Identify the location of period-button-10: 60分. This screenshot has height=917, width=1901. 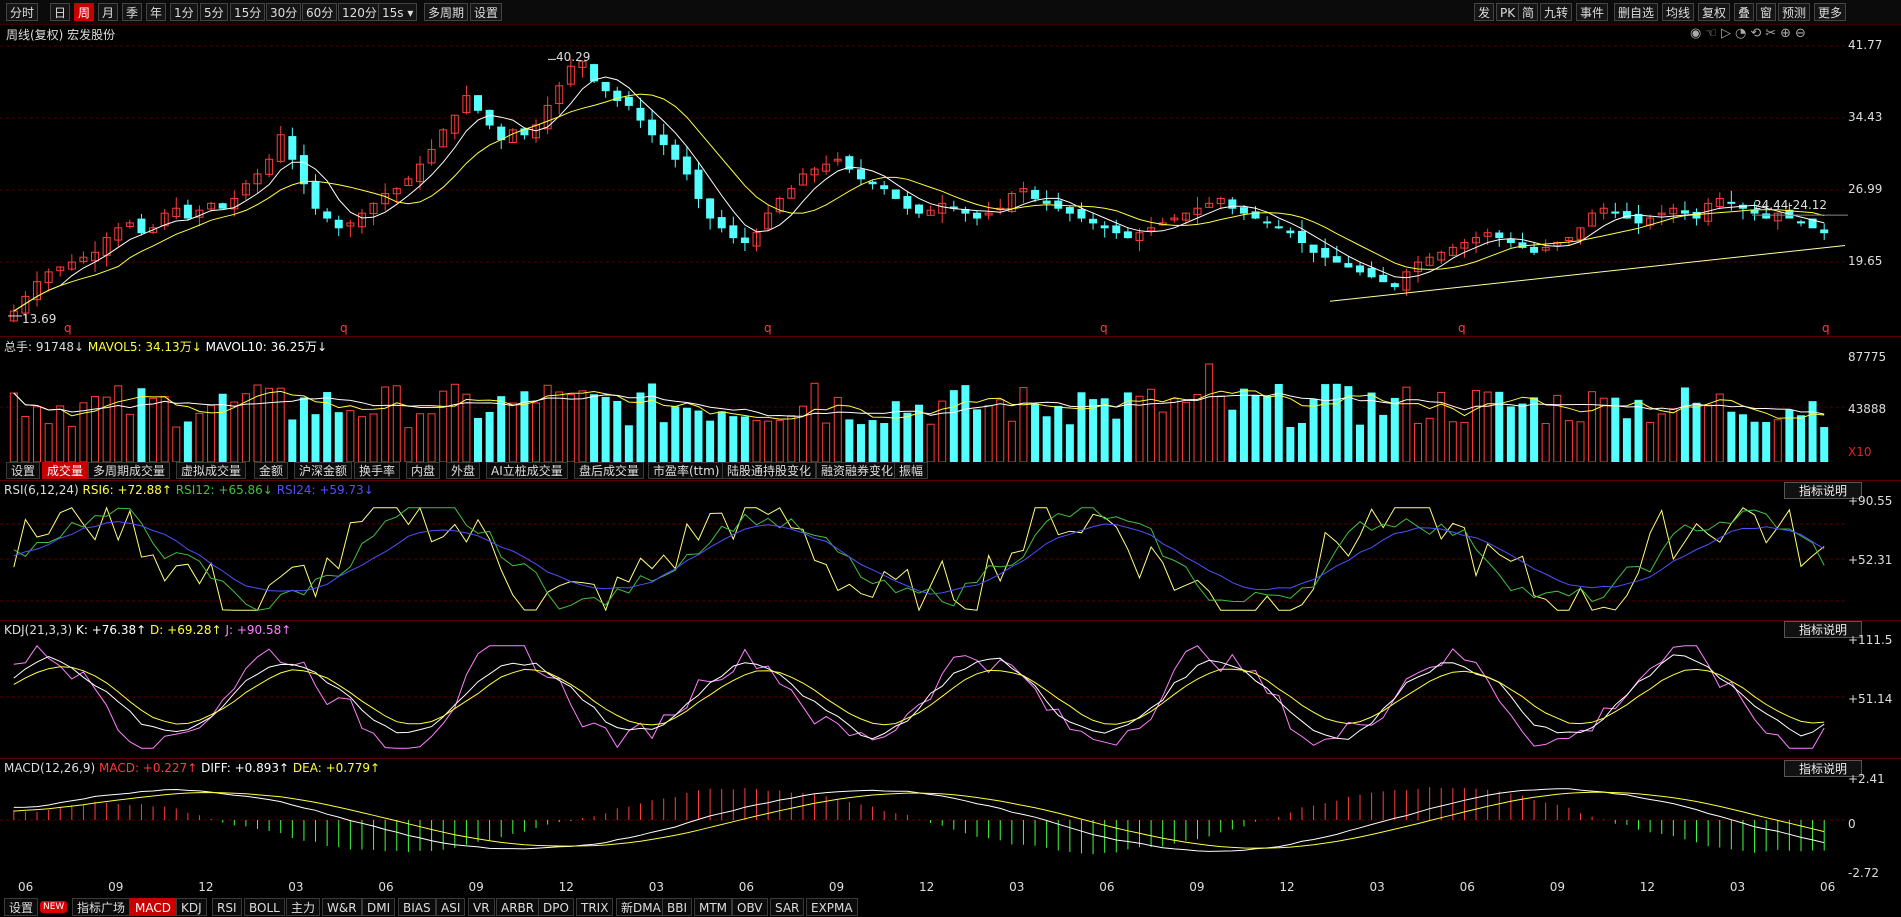
(320, 12).